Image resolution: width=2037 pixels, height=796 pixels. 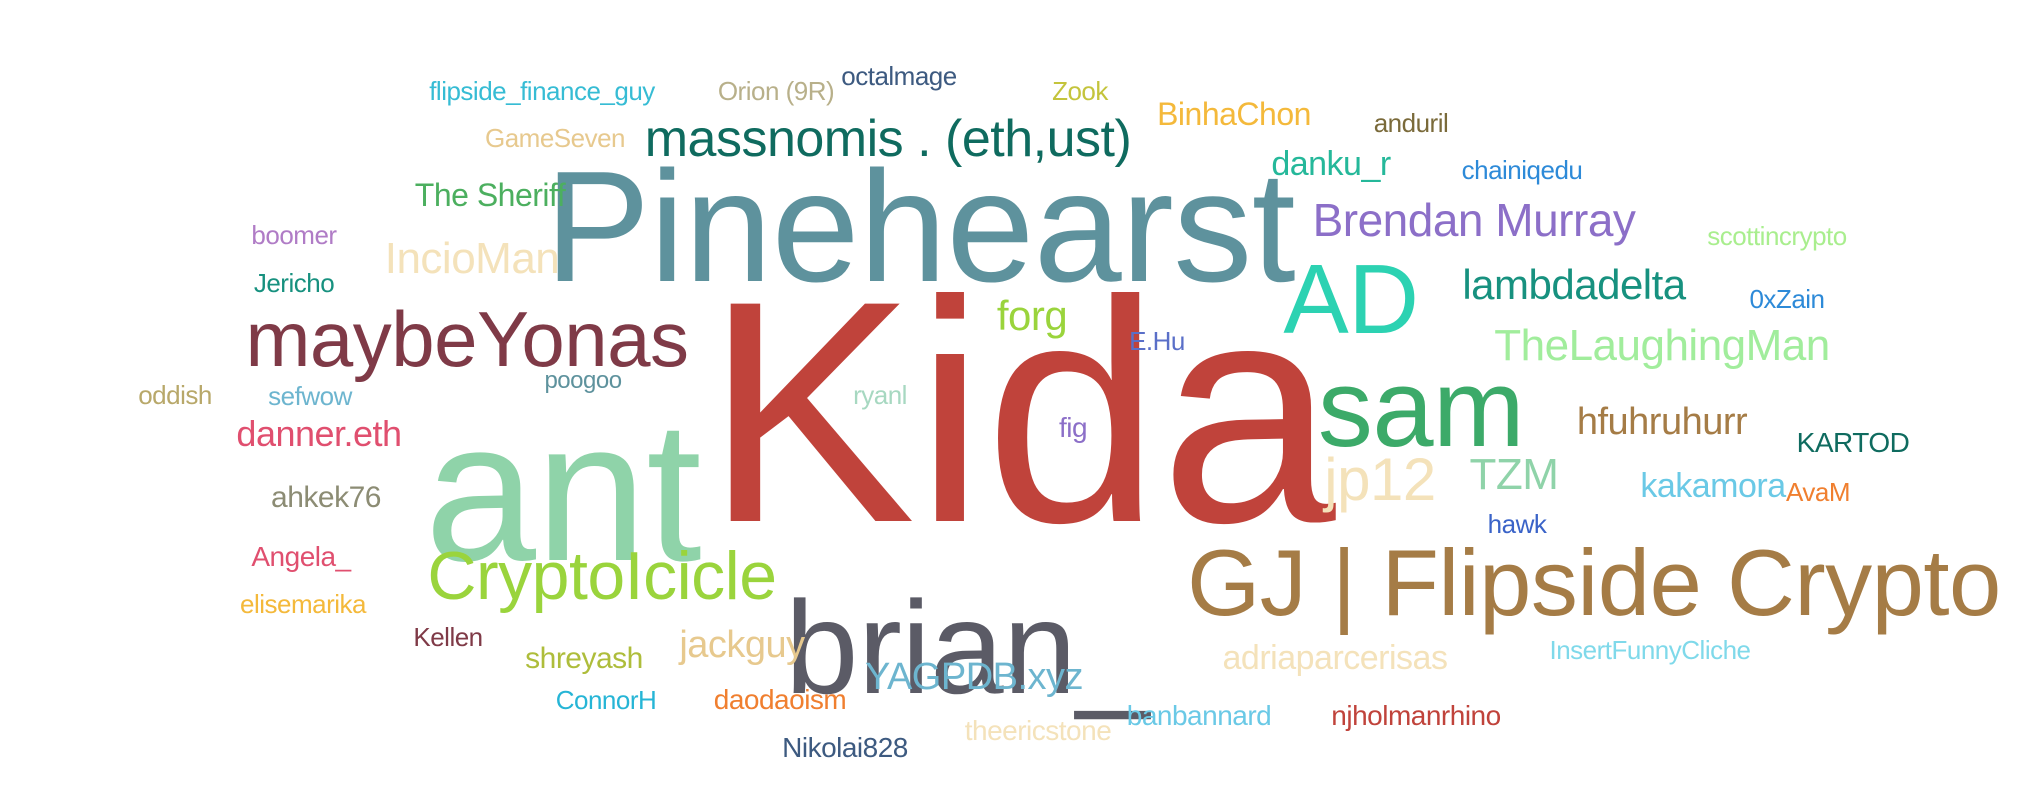 What do you see at coordinates (1662, 422) in the screenshot?
I see `word-hfuhruhurr: hfuhruhurr` at bounding box center [1662, 422].